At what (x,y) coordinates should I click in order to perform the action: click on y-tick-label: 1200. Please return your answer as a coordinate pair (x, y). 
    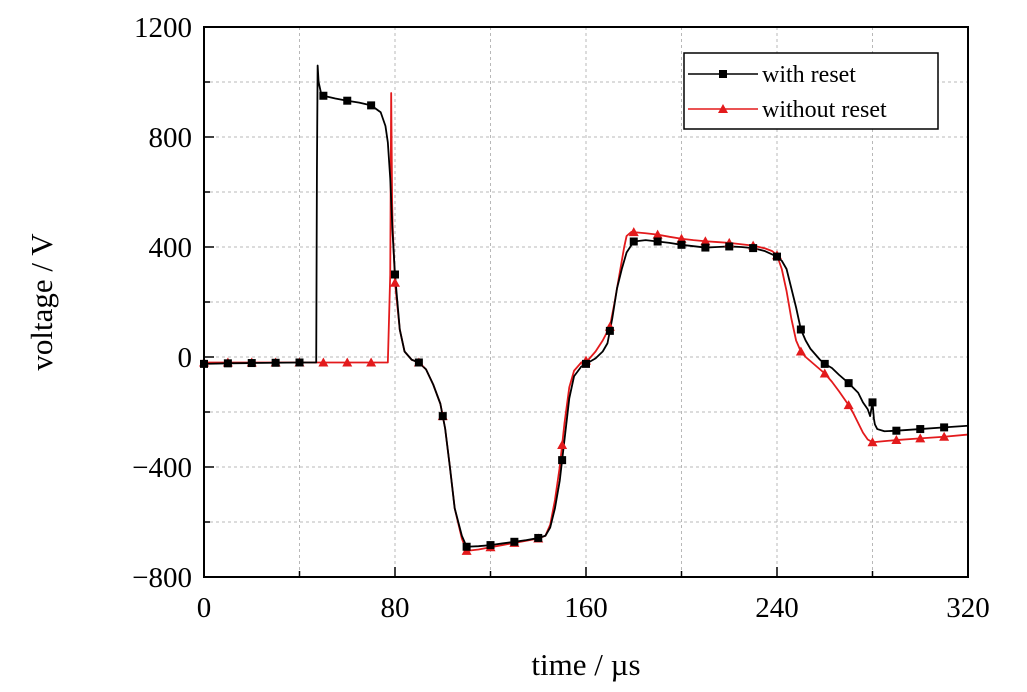
    Looking at the image, I should click on (163, 28).